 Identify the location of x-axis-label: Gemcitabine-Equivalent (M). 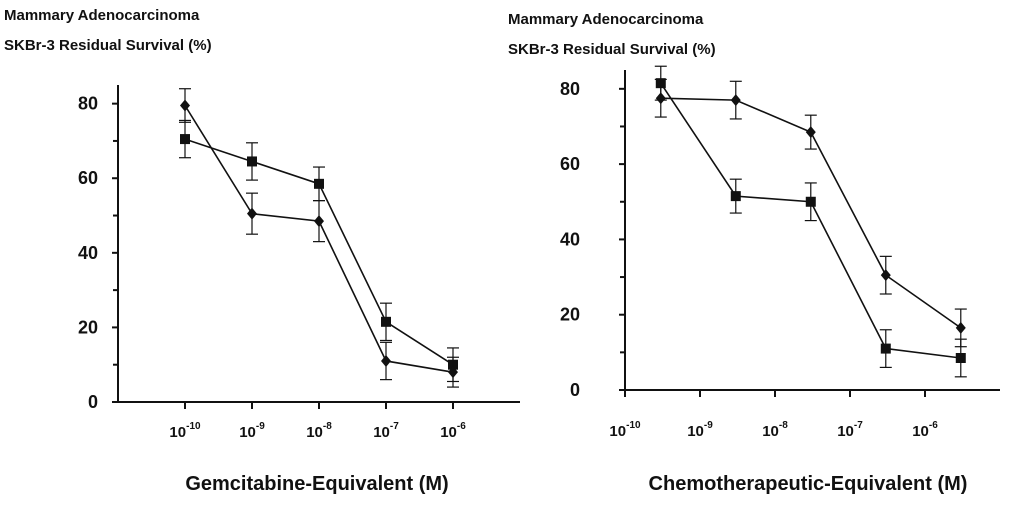
(316, 484).